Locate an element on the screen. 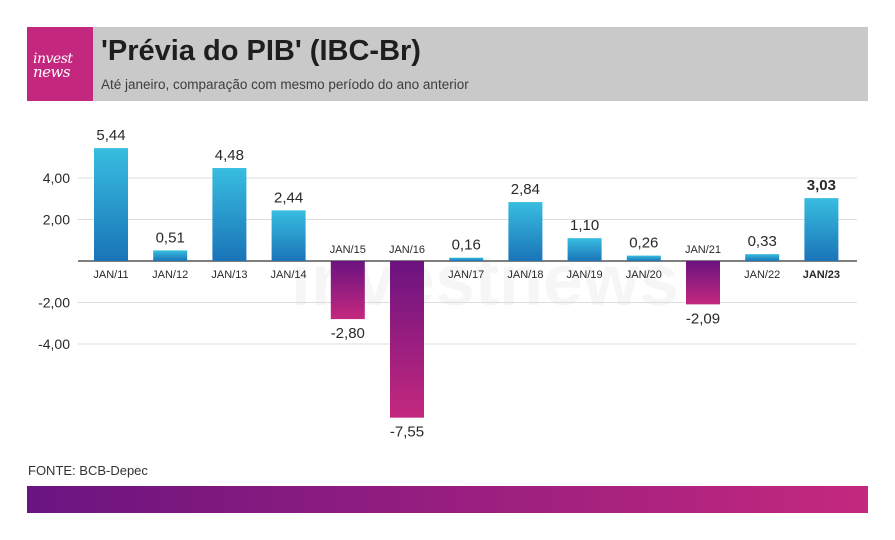  y-tick-label: -4,00 is located at coordinates (54, 344).